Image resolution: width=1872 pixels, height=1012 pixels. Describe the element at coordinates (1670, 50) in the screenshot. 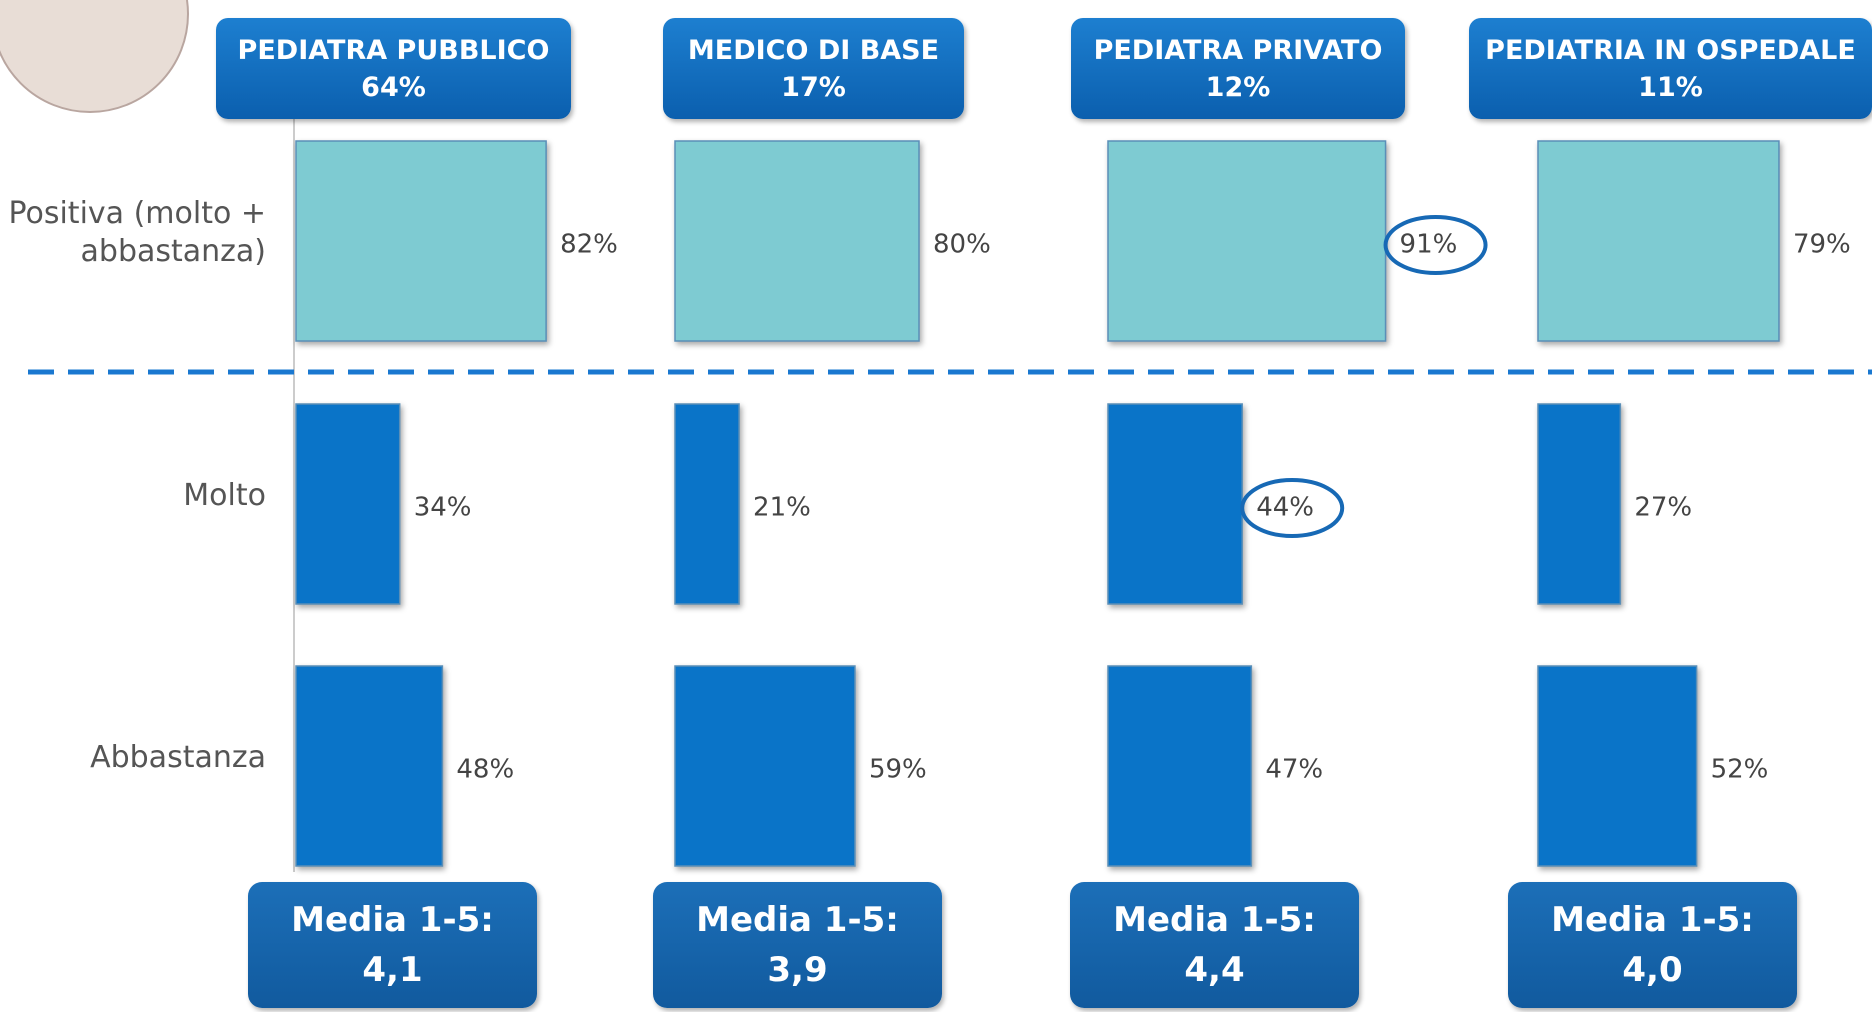

I see `panel-title: PEDIATRIA IN OSPEDALE` at that location.